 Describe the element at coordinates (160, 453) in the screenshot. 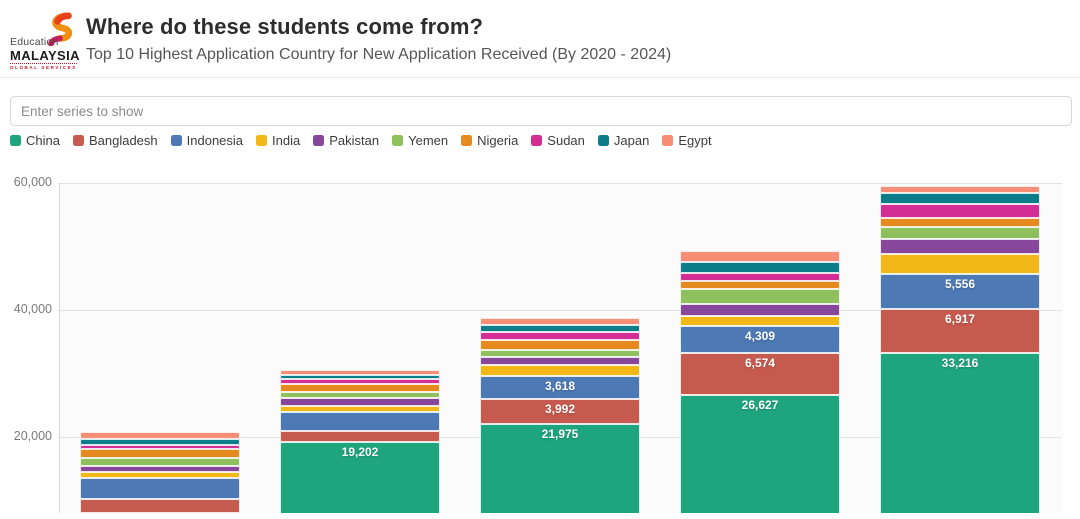

I see `bar-segment-nigeria-2020` at that location.